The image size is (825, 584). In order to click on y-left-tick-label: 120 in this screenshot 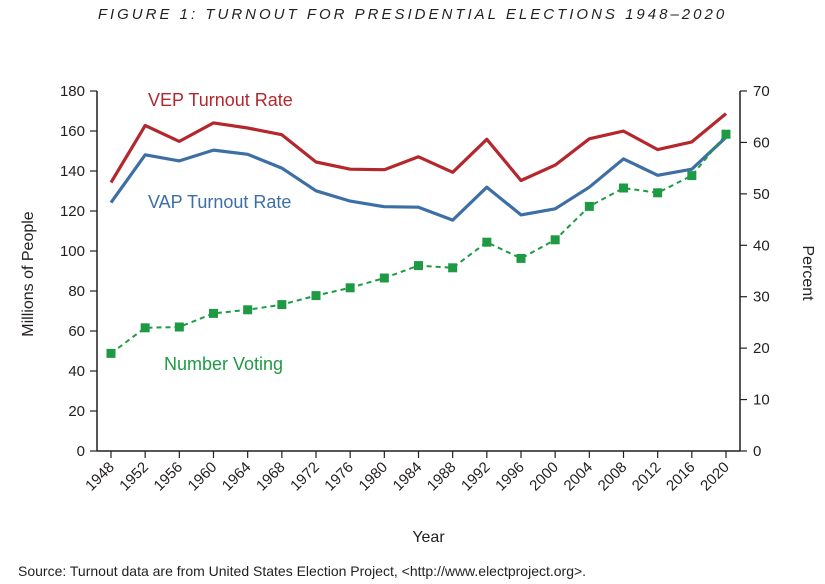, I will do `click(72, 211)`.